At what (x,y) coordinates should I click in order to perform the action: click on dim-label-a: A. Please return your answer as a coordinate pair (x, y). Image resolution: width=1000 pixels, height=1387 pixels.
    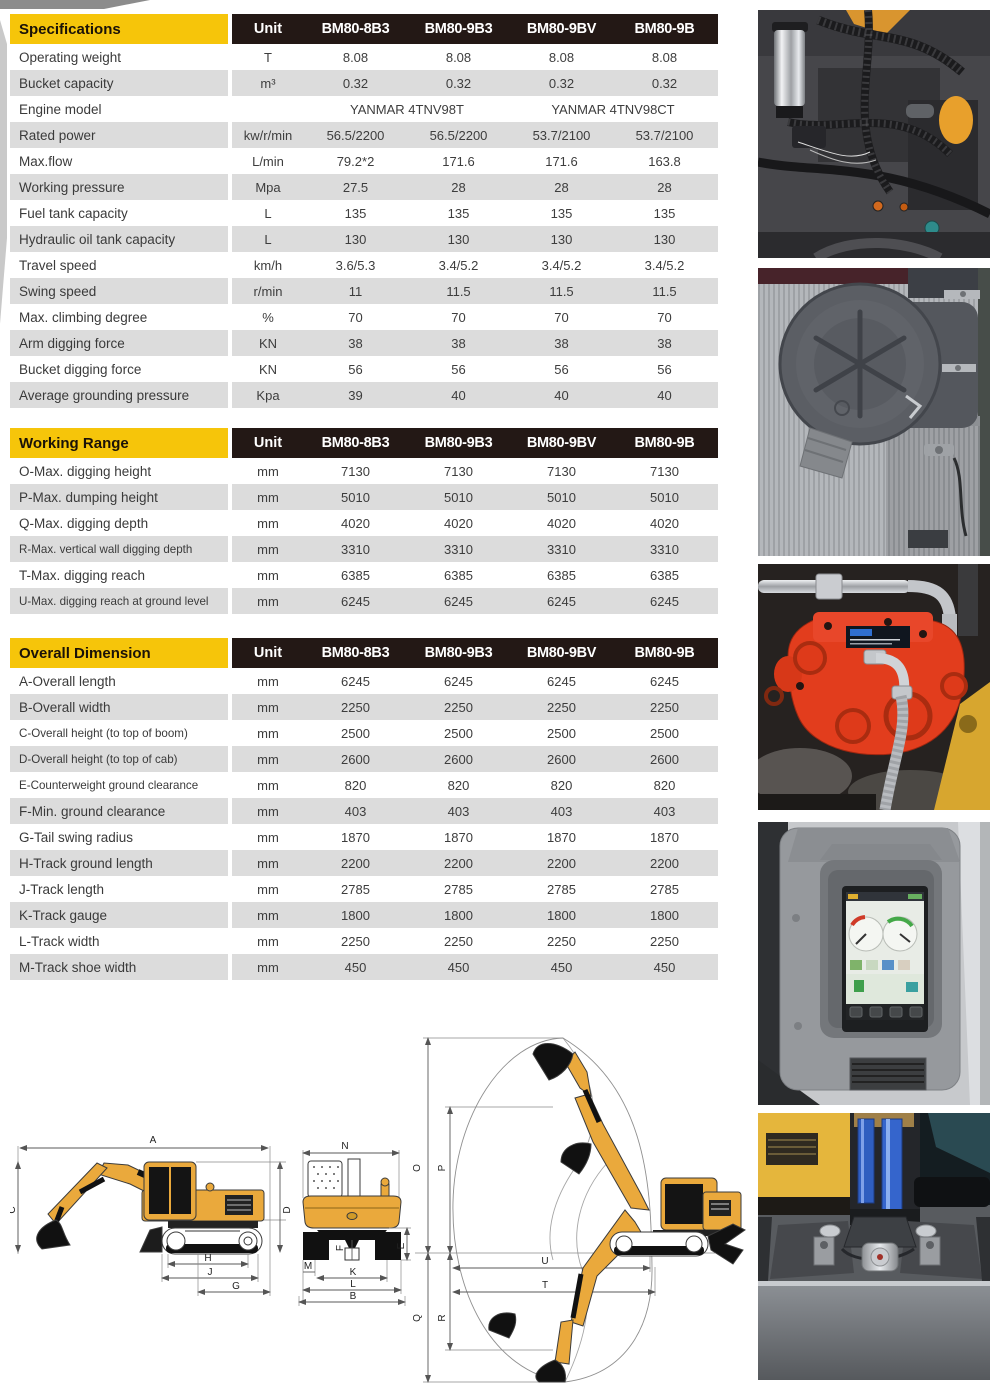
    Looking at the image, I should click on (153, 1140).